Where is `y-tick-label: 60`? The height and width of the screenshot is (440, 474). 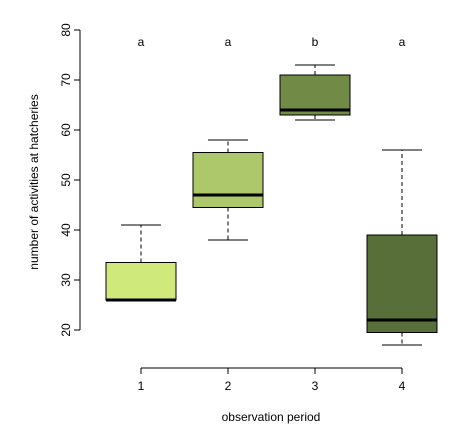 y-tick-label: 60 is located at coordinates (66, 130).